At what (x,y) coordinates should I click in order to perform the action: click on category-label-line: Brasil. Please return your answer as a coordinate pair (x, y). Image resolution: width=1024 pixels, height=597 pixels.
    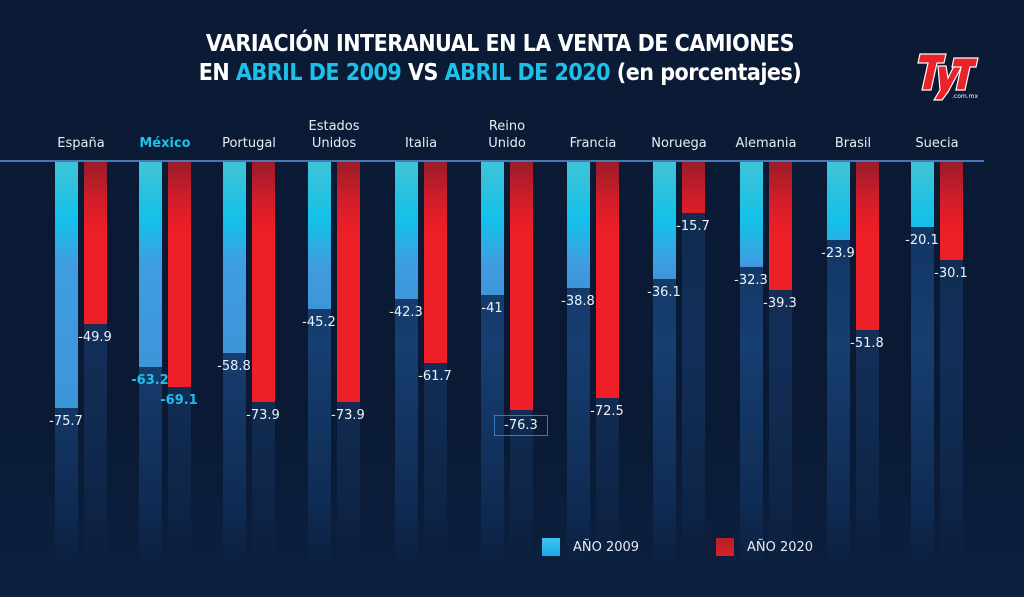
    Looking at the image, I should click on (853, 143).